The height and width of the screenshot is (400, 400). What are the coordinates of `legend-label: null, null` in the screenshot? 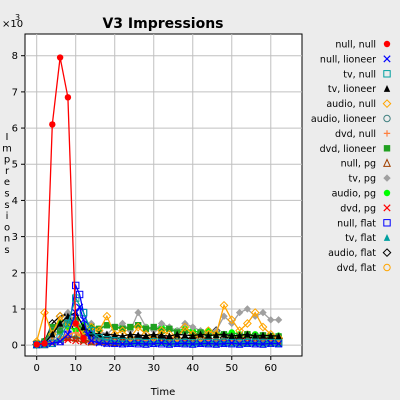 It's located at (355, 45).